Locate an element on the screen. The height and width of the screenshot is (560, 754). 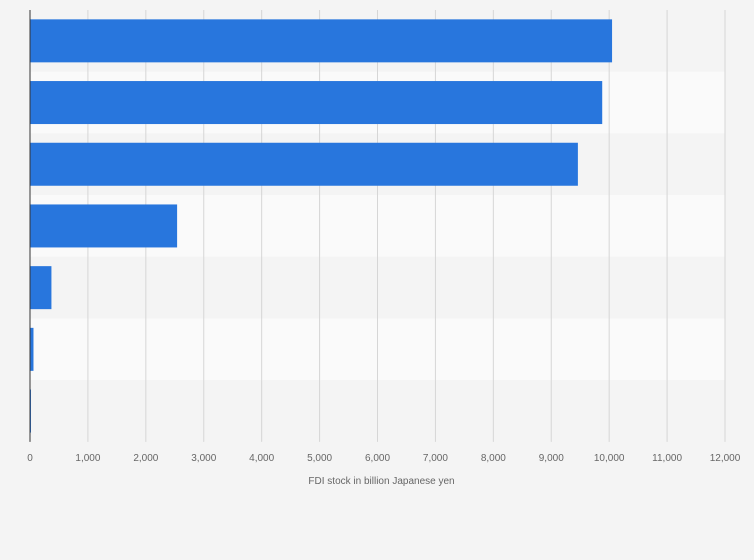
x-tick-label: 4,000 is located at coordinates (261, 458).